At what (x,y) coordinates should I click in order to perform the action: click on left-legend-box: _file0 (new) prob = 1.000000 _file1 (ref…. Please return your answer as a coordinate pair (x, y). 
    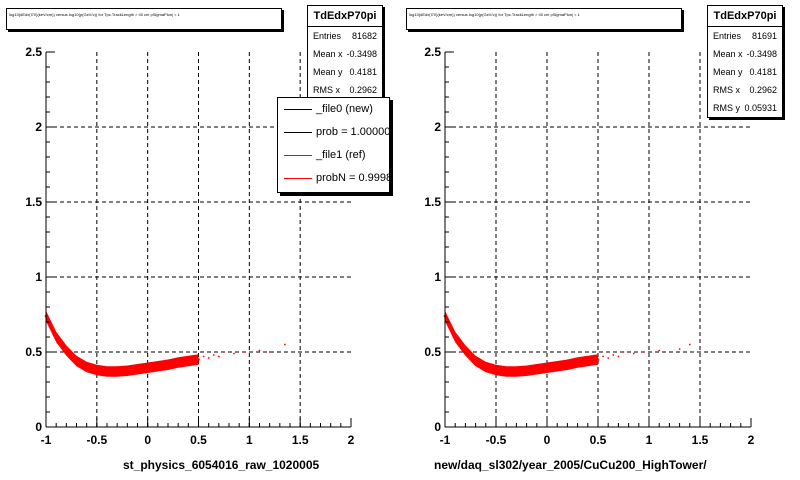
    Looking at the image, I should click on (333, 145).